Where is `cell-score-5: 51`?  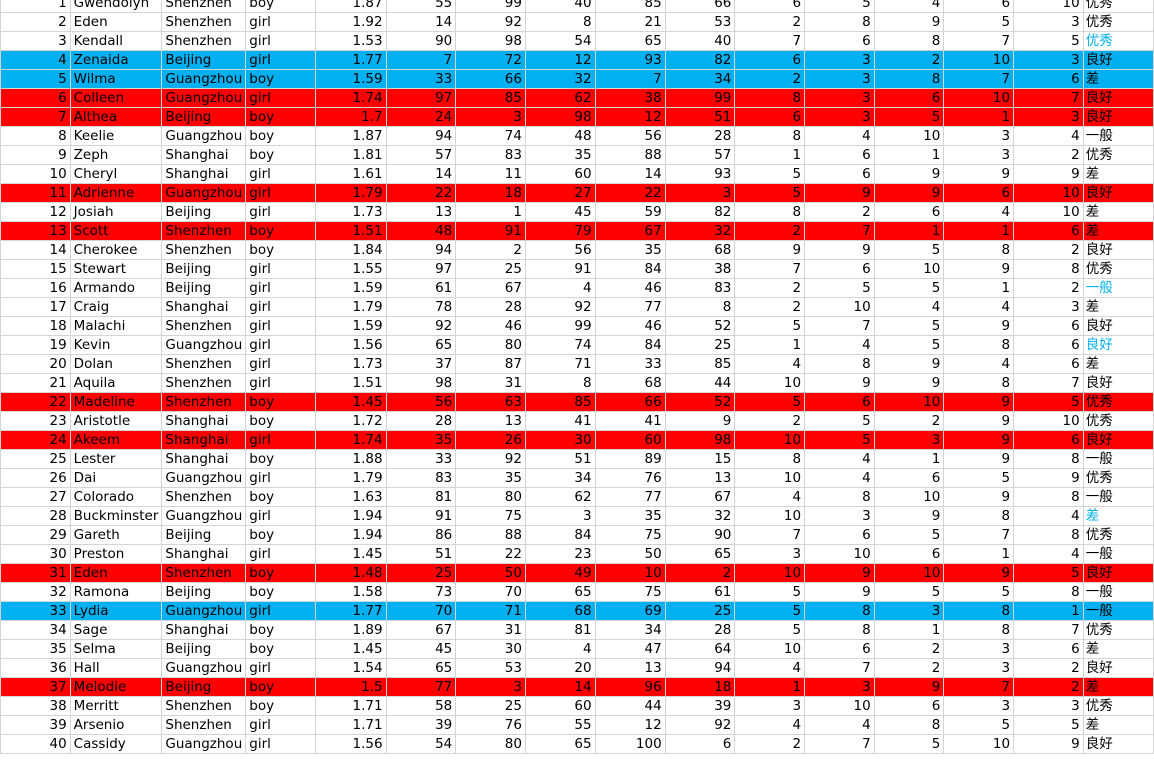 cell-score-5: 51 is located at coordinates (700, 117).